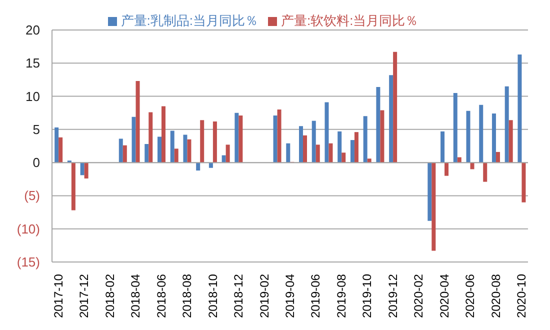 The width and height of the screenshot is (550, 330). I want to click on x-tick-label: 2017-10, so click(58, 296).